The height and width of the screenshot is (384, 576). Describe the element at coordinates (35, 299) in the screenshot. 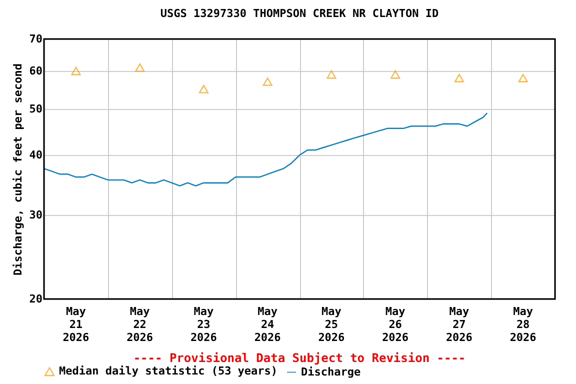

I see `y-tick-label: 20` at that location.